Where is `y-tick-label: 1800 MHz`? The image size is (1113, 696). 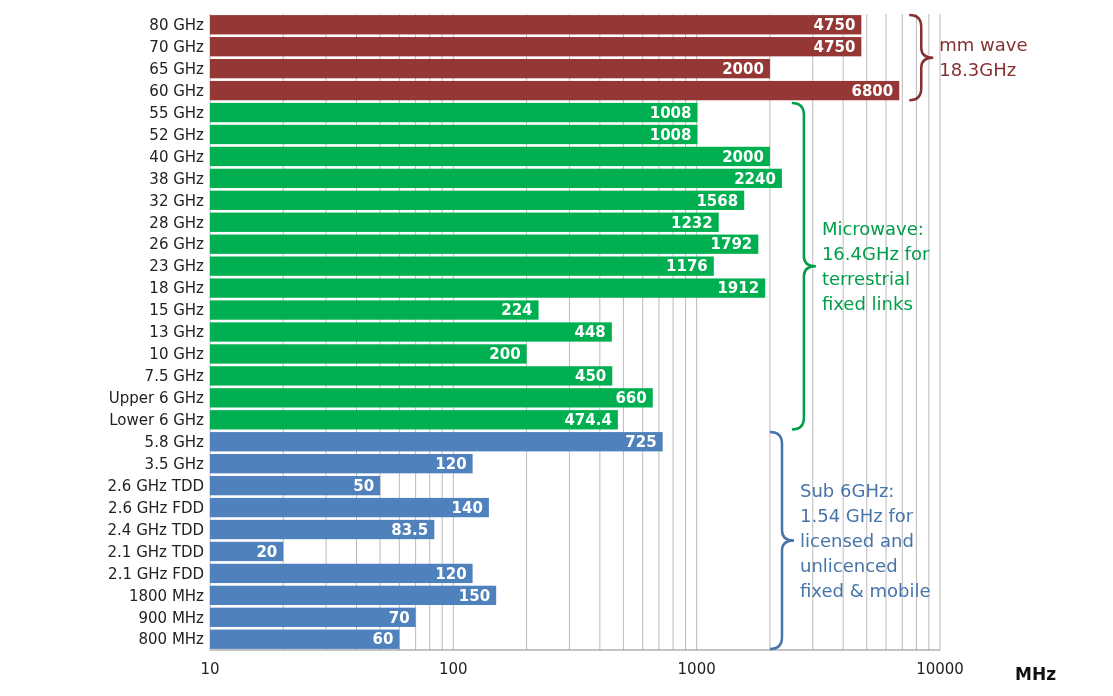 y-tick-label: 1800 MHz is located at coordinates (166, 595).